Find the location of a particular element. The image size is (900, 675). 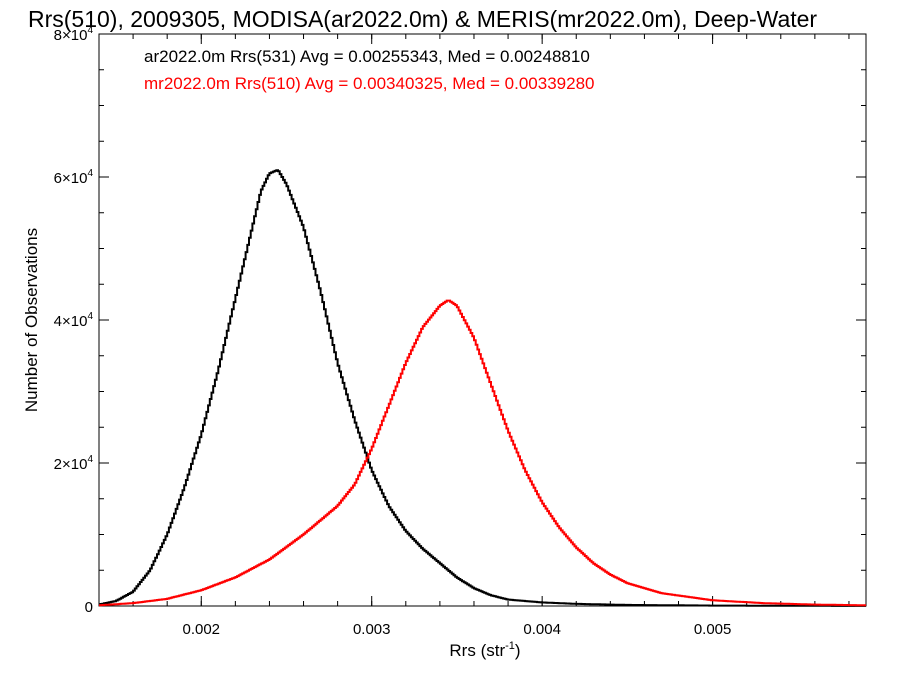

y-tick-label: 0 is located at coordinates (89, 607).